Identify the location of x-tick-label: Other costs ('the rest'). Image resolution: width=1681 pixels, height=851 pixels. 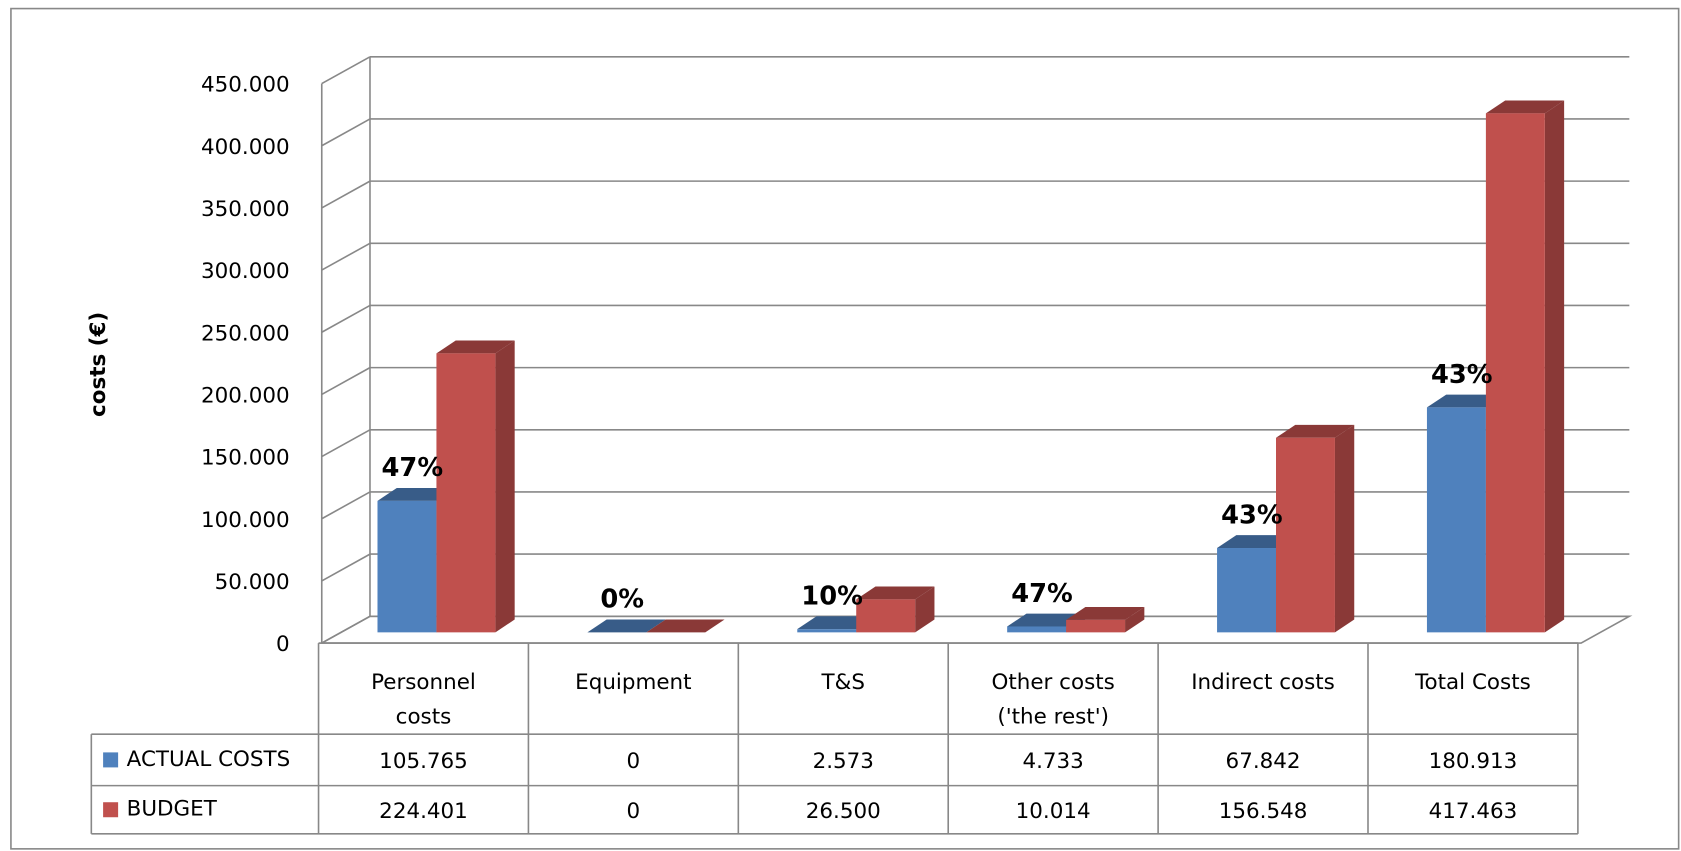
(1053, 698).